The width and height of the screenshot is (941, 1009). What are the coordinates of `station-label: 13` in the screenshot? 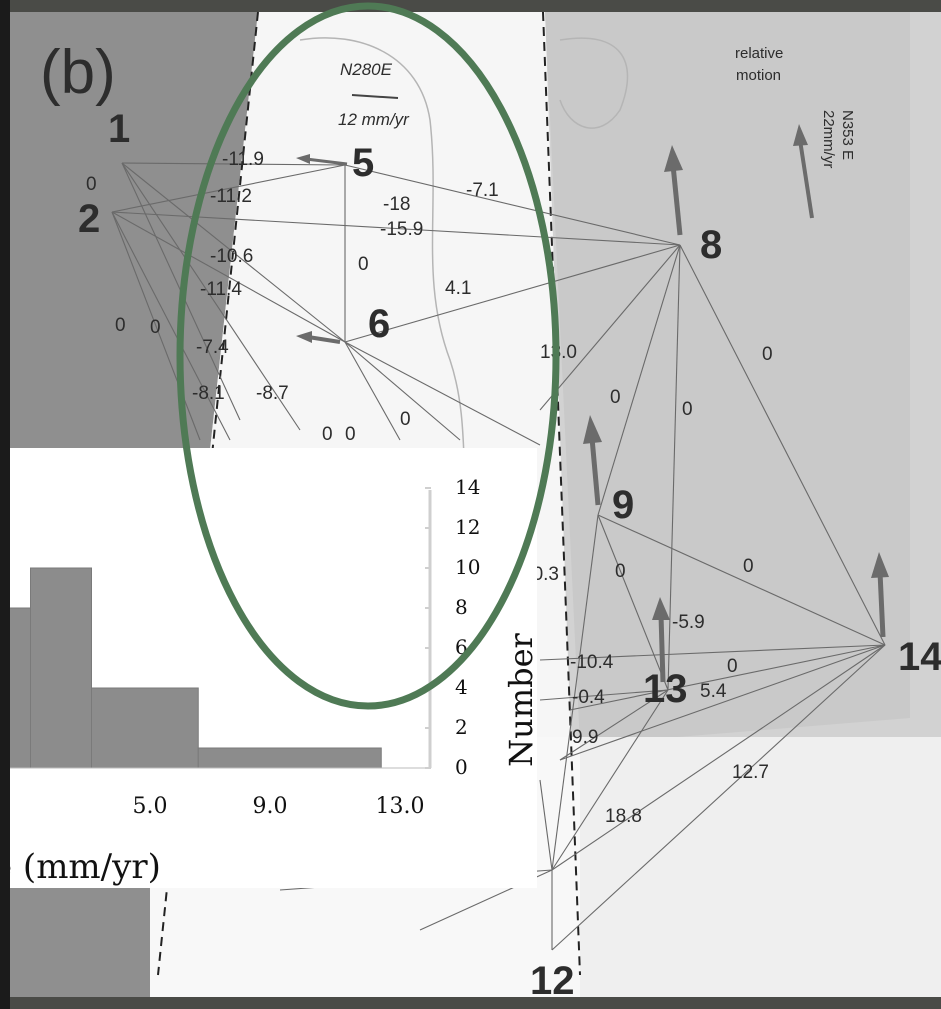 It's located at (665, 689).